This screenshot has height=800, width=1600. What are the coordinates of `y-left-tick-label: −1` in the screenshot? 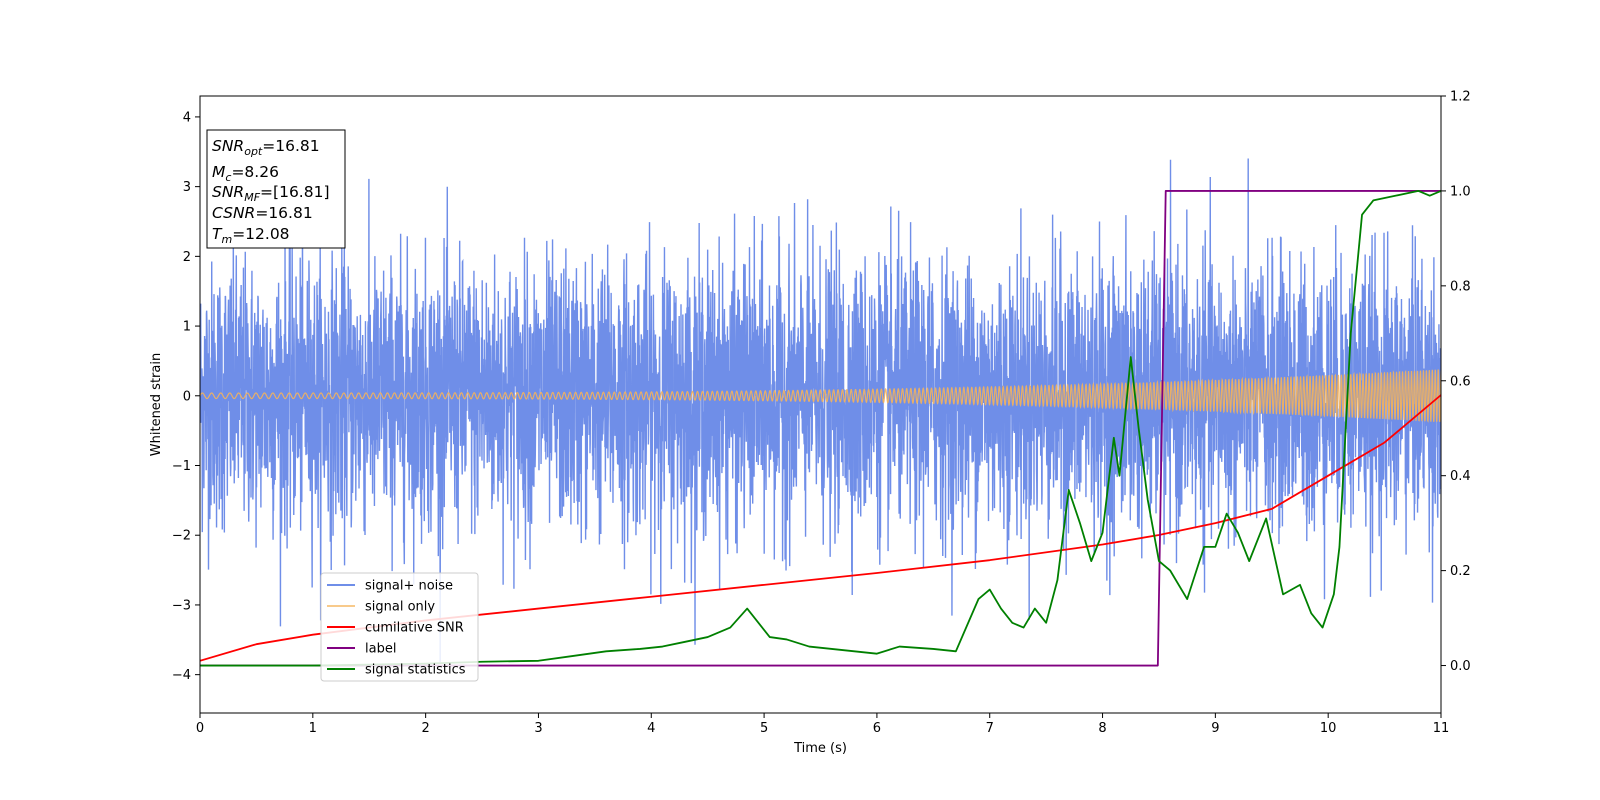 It's located at (181, 466).